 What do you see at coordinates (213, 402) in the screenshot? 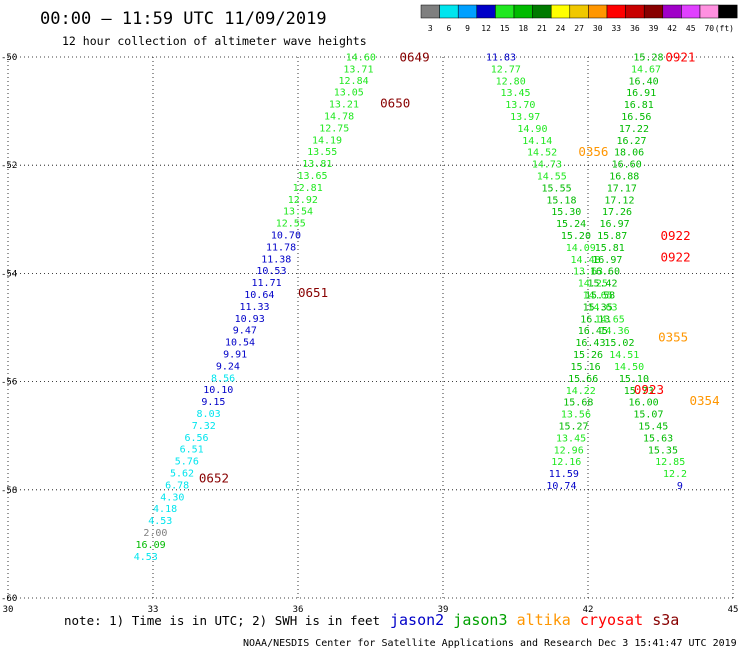
I see `data-point: 9.15` at bounding box center [213, 402].